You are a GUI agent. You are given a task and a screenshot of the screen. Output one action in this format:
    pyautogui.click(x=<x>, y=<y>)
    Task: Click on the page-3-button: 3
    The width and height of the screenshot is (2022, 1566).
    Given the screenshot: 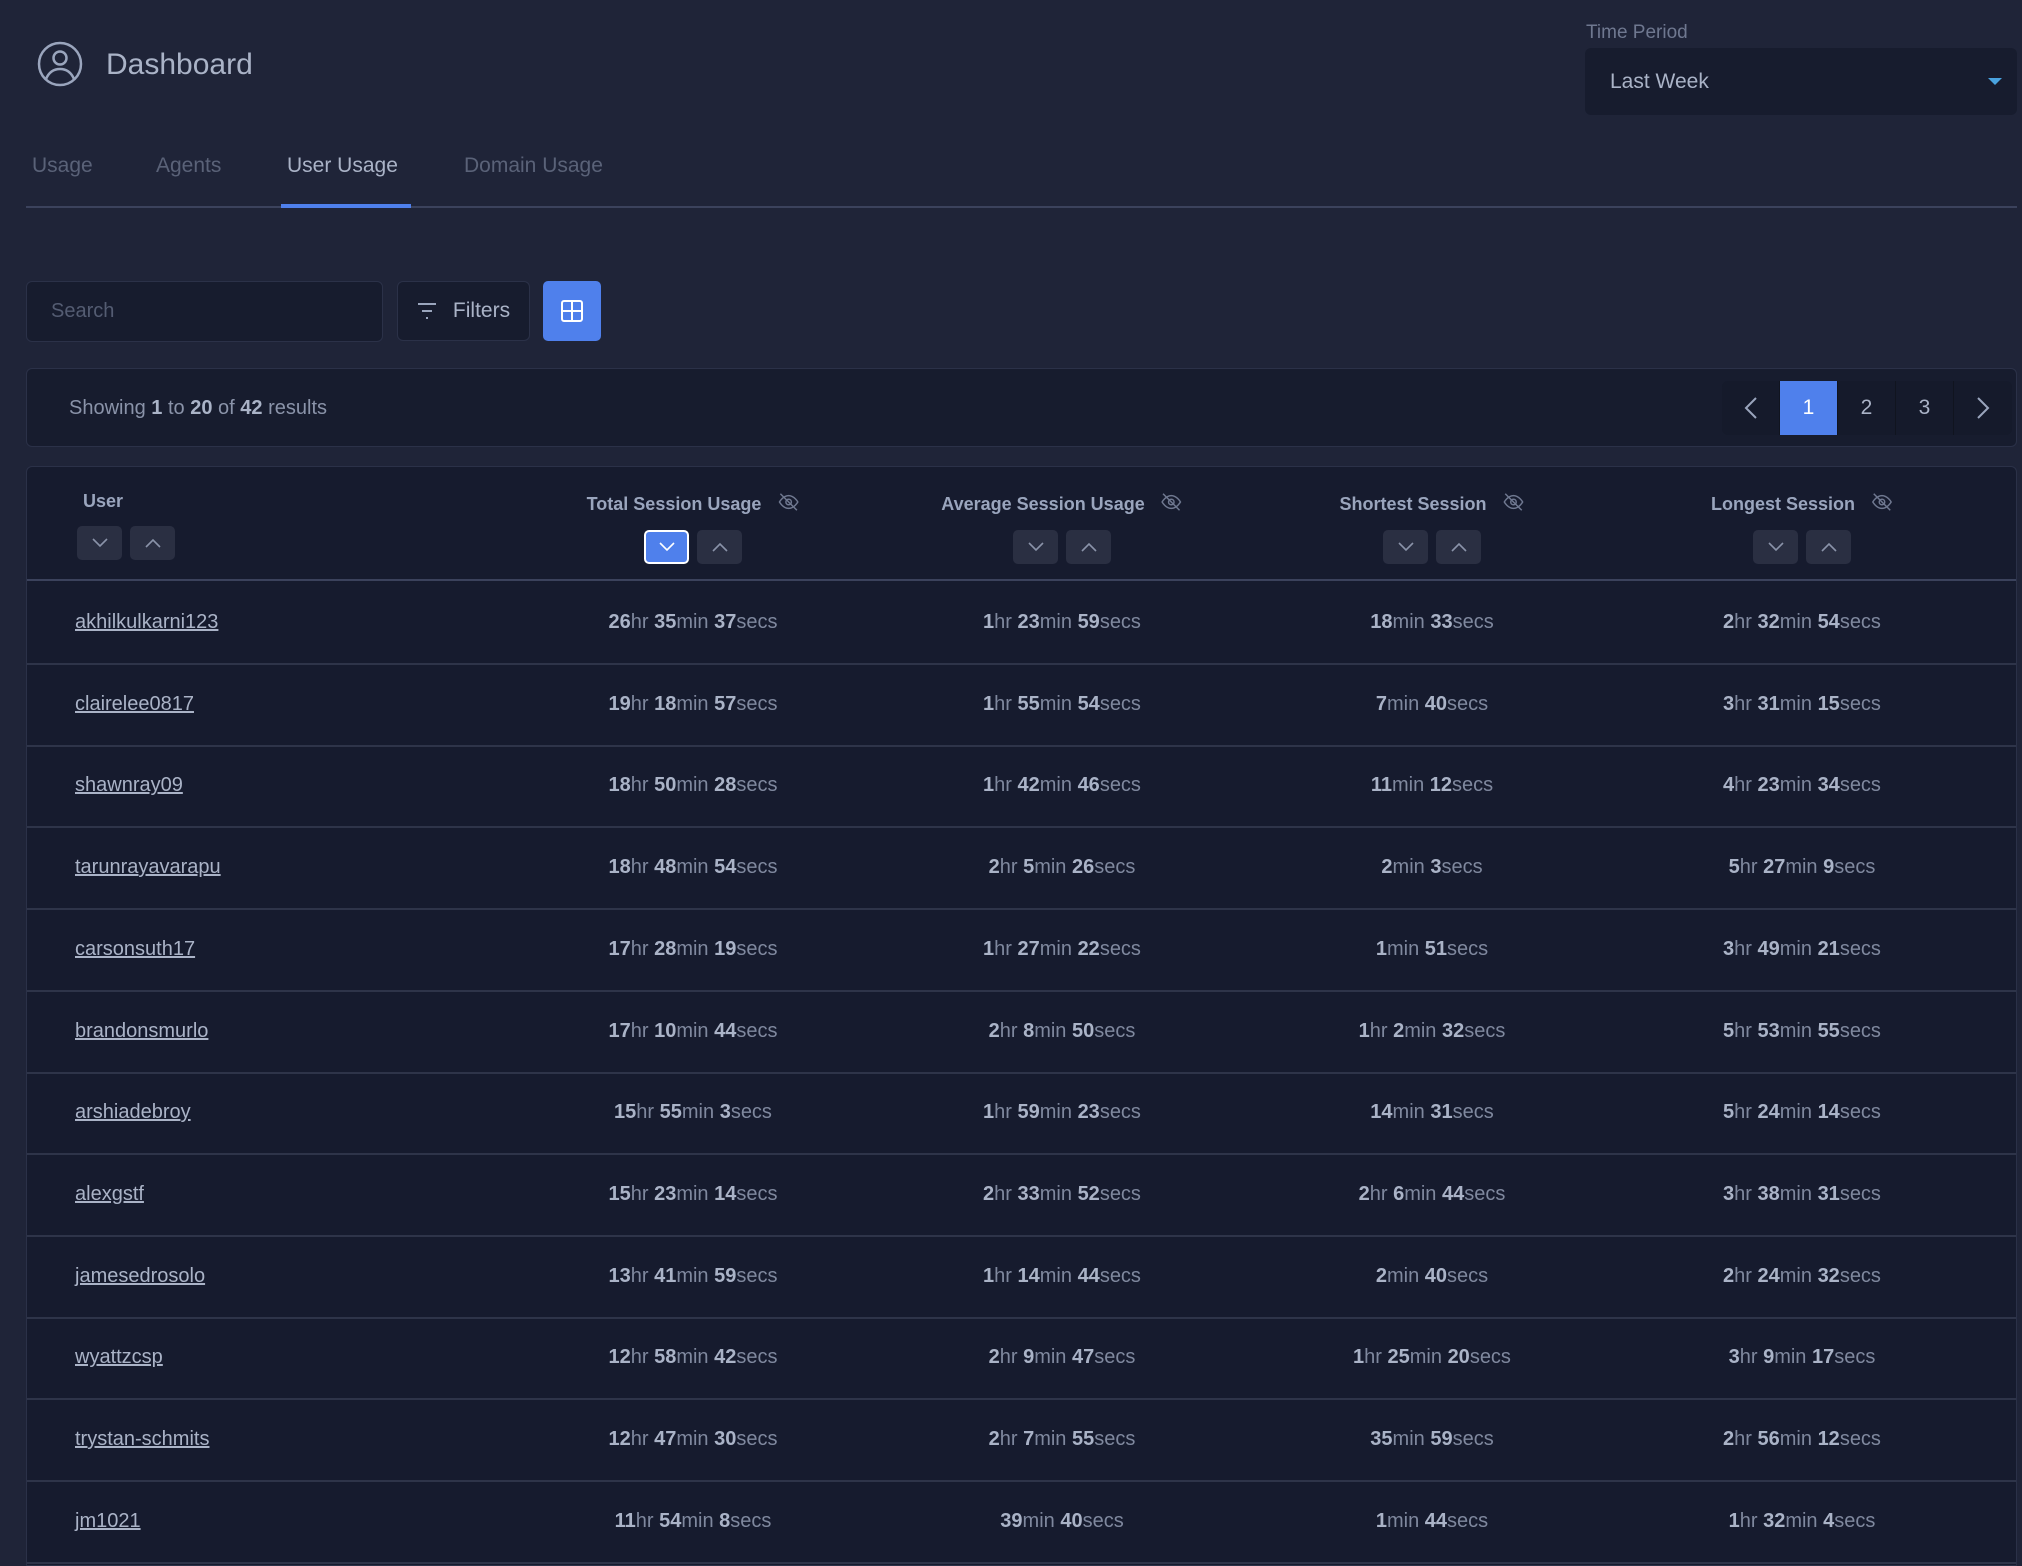 What is the action you would take?
    pyautogui.click(x=1925, y=408)
    